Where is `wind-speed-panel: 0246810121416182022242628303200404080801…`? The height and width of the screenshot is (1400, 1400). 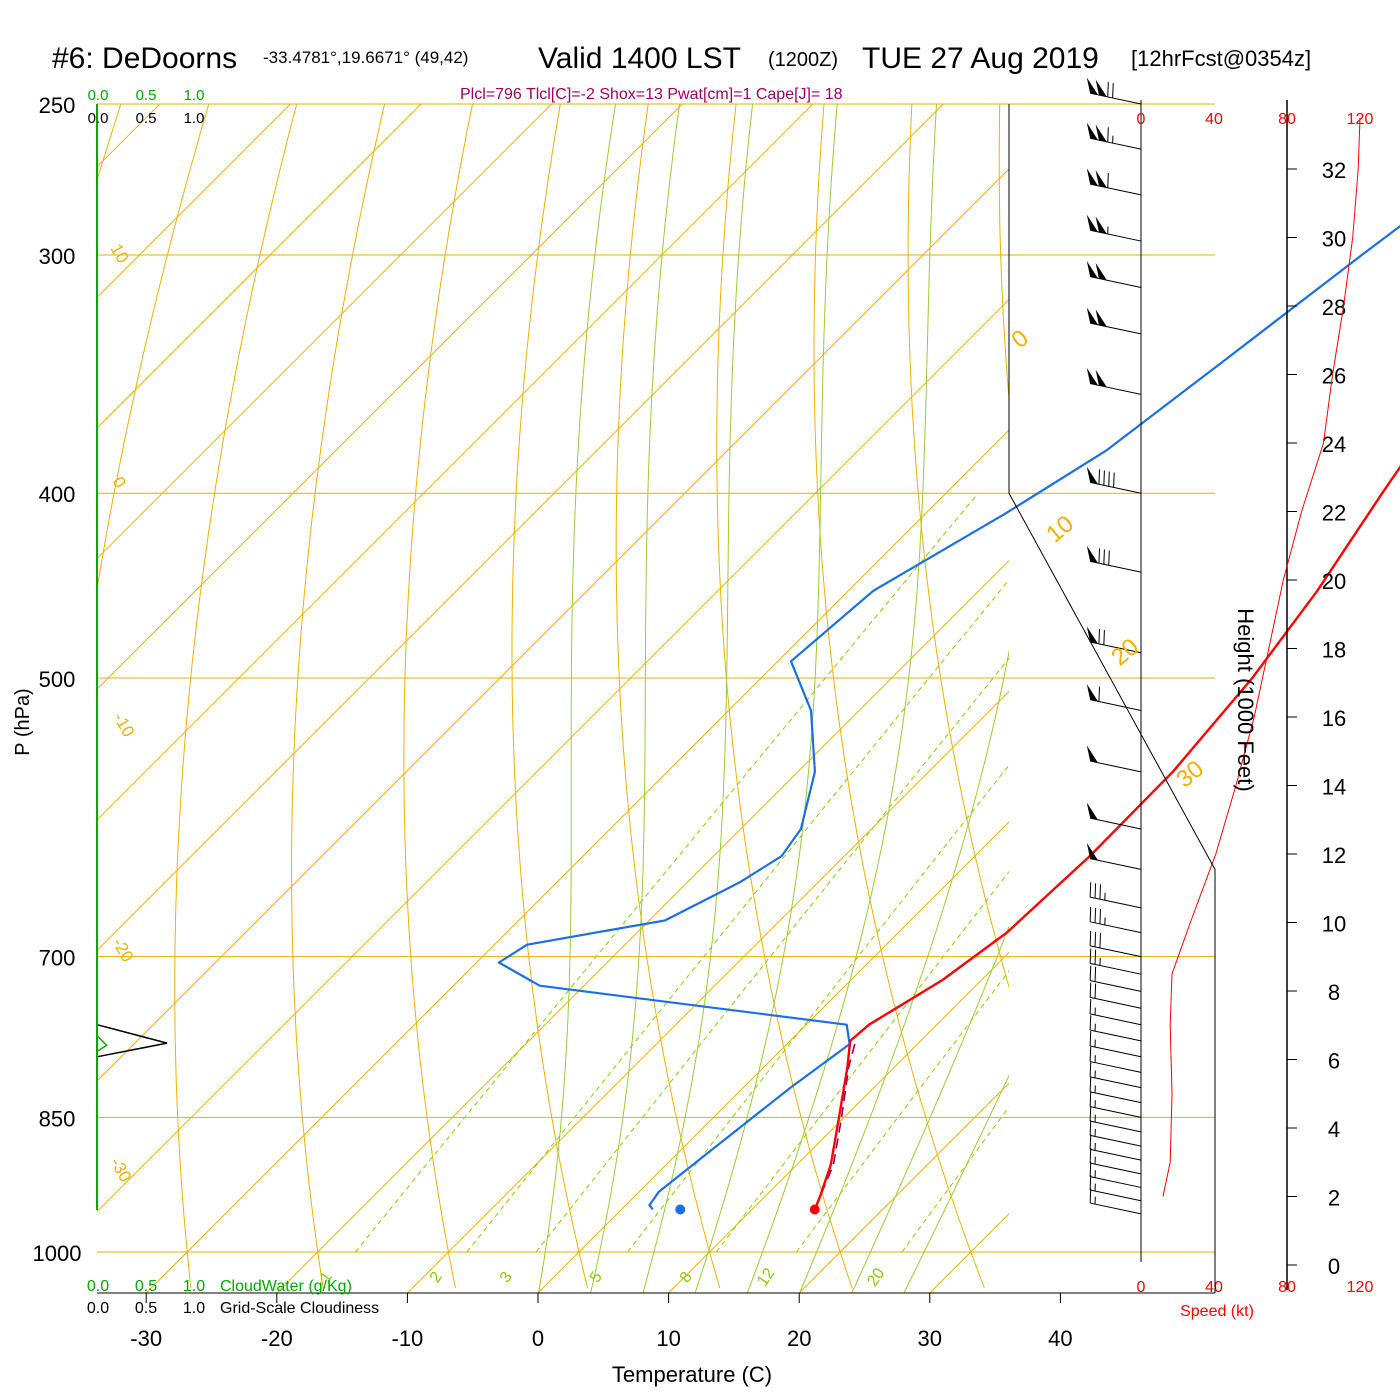 wind-speed-panel: 0246810121416182022242628303200404080801… is located at coordinates (1255, 698).